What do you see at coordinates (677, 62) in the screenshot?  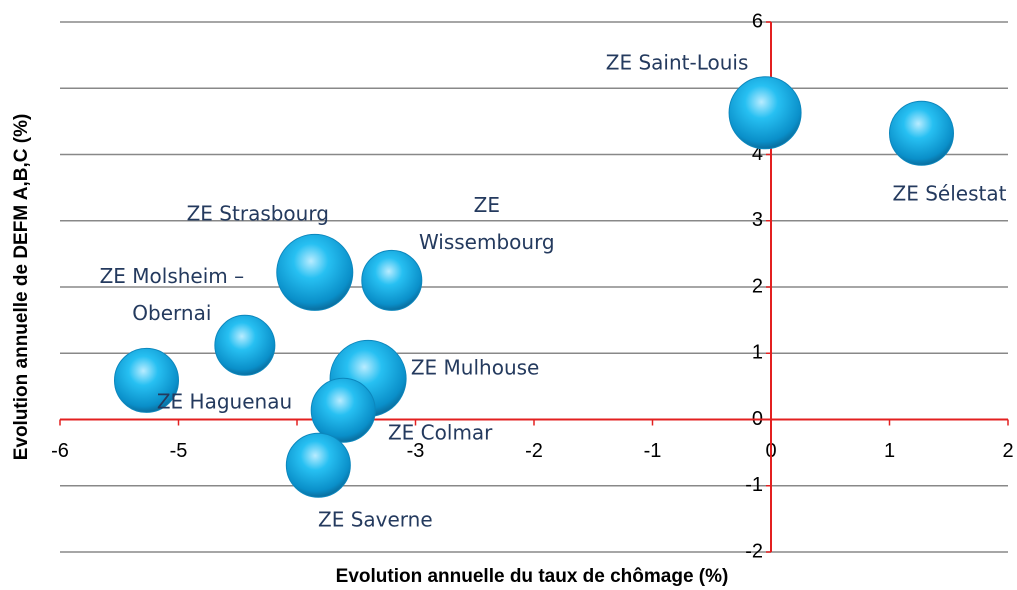 I see `bubble-label: ZE Saint-Louis` at bounding box center [677, 62].